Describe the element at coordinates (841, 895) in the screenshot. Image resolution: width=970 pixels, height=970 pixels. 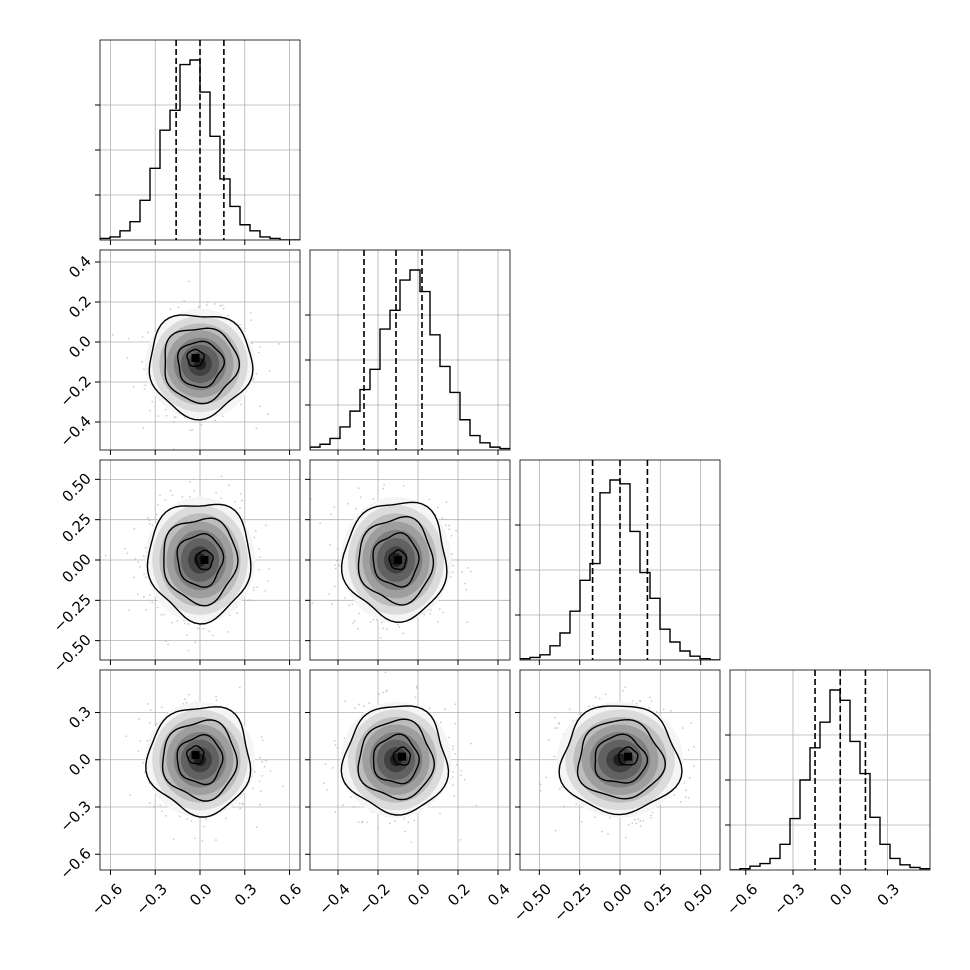
I see `x-tick-label: 0.0` at that location.